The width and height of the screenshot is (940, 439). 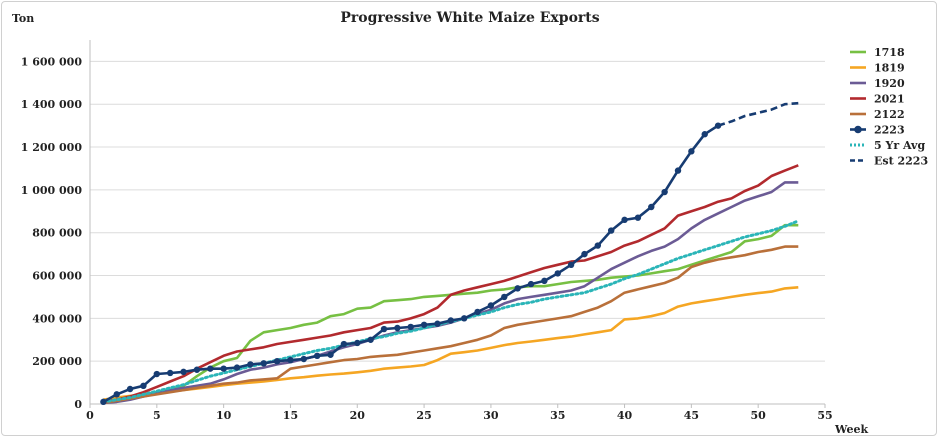 I want to click on legend-label: 2122, so click(x=889, y=114).